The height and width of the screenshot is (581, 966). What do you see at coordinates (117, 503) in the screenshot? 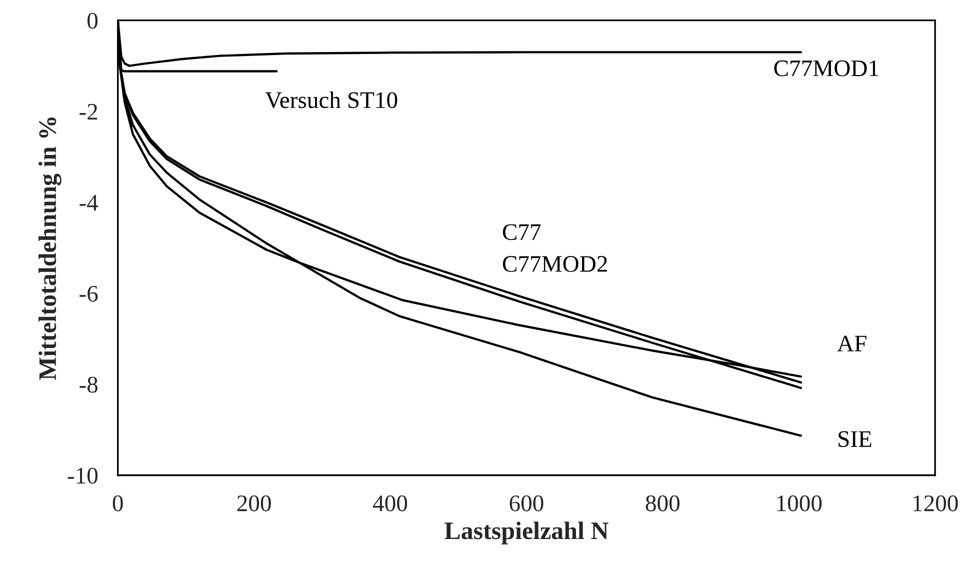
I see `x-tick-label: 0` at bounding box center [117, 503].